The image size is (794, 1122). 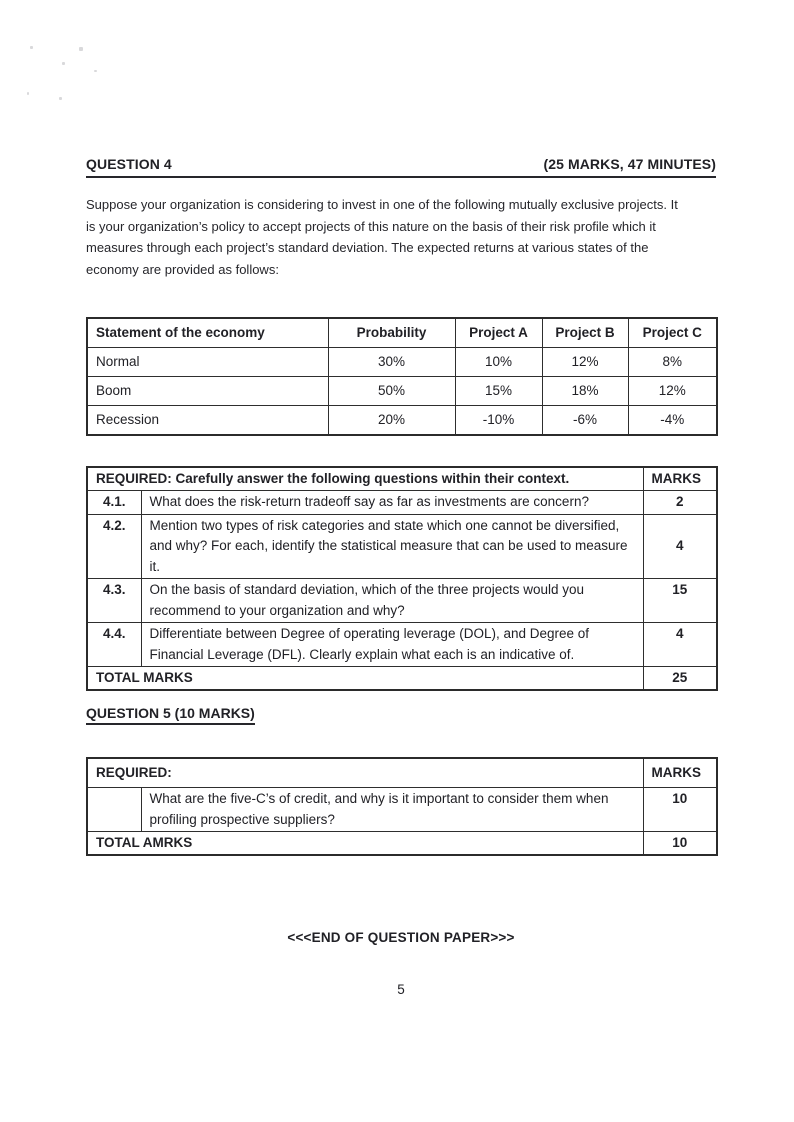 What do you see at coordinates (391, 362) in the screenshot?
I see `economy-cell: 30%` at bounding box center [391, 362].